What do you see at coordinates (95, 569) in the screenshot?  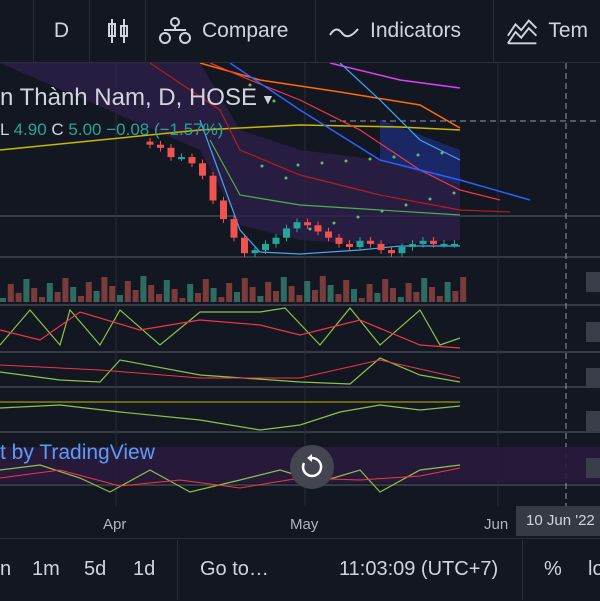 I see `range-5d-button: 5d` at bounding box center [95, 569].